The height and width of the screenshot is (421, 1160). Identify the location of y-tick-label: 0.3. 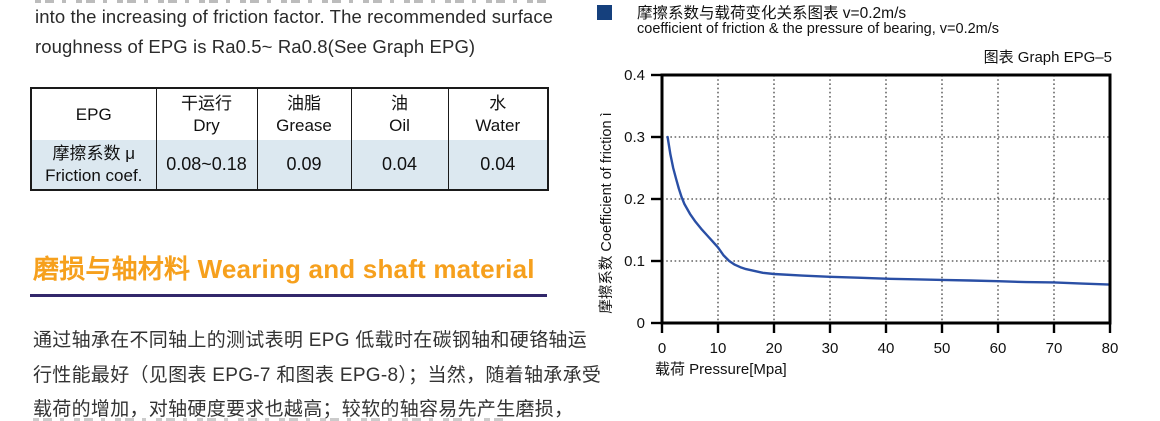
(634, 137).